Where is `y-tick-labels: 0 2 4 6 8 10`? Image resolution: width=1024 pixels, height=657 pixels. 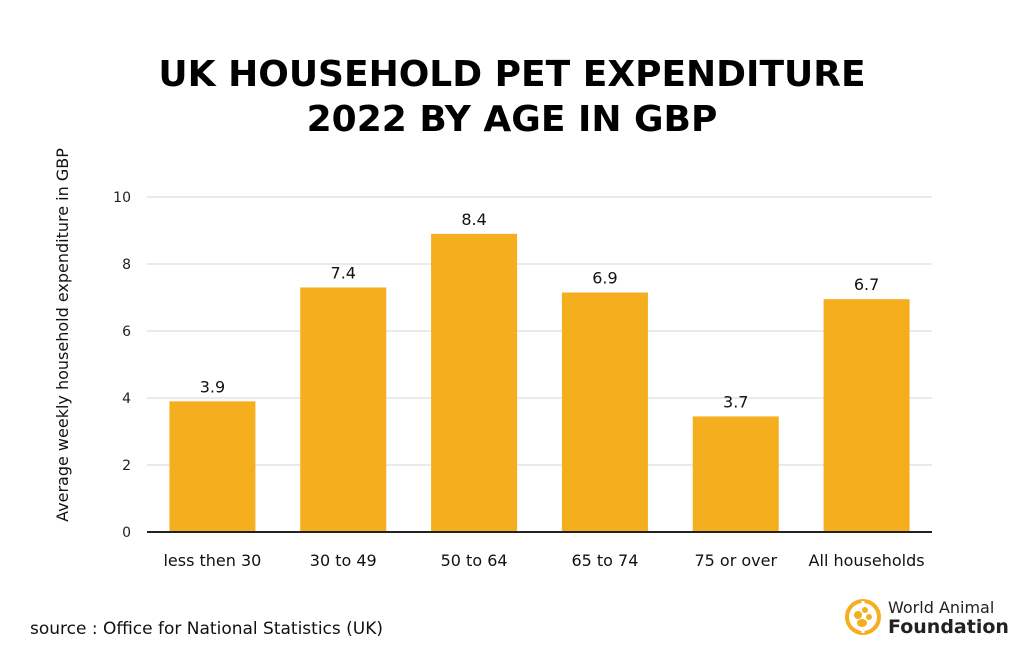
y-tick-labels: 0 2 4 6 8 10 is located at coordinates (122, 365).